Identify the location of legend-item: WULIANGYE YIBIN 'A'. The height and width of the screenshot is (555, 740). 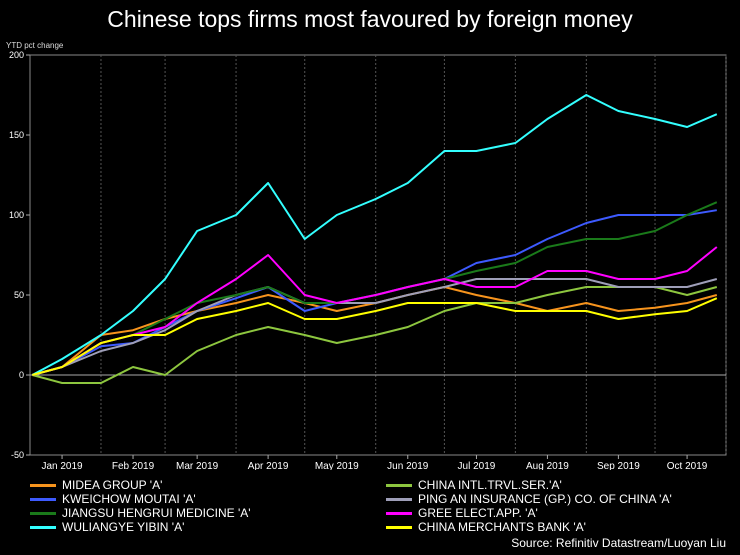
(107, 527).